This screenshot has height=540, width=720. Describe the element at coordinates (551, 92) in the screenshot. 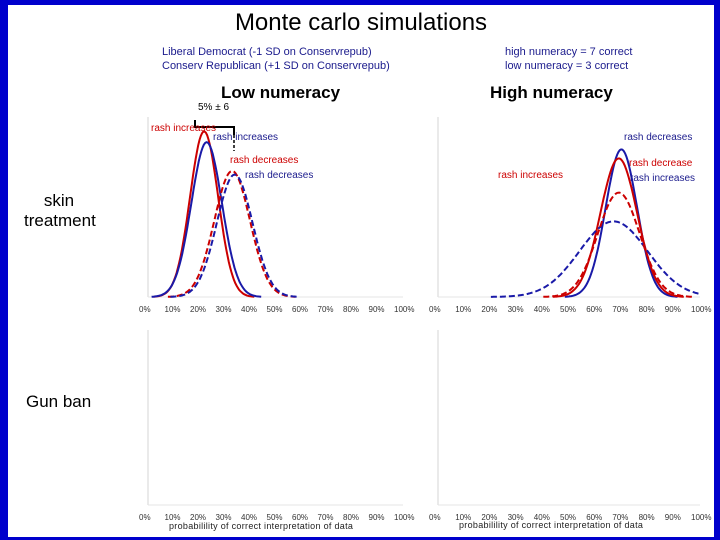

I see `panel-title-high-numeracy: High numeracy` at that location.